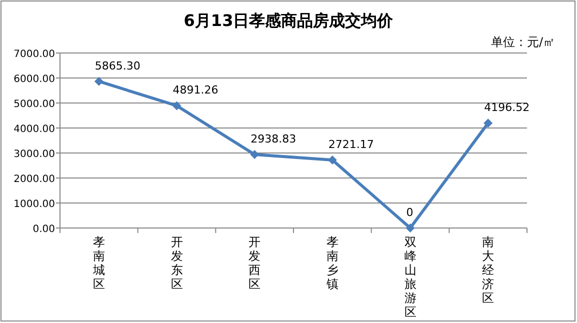 This screenshot has height=323, width=577. What do you see at coordinates (273, 139) in the screenshot?
I see `data-label: 2938.83` at bounding box center [273, 139].